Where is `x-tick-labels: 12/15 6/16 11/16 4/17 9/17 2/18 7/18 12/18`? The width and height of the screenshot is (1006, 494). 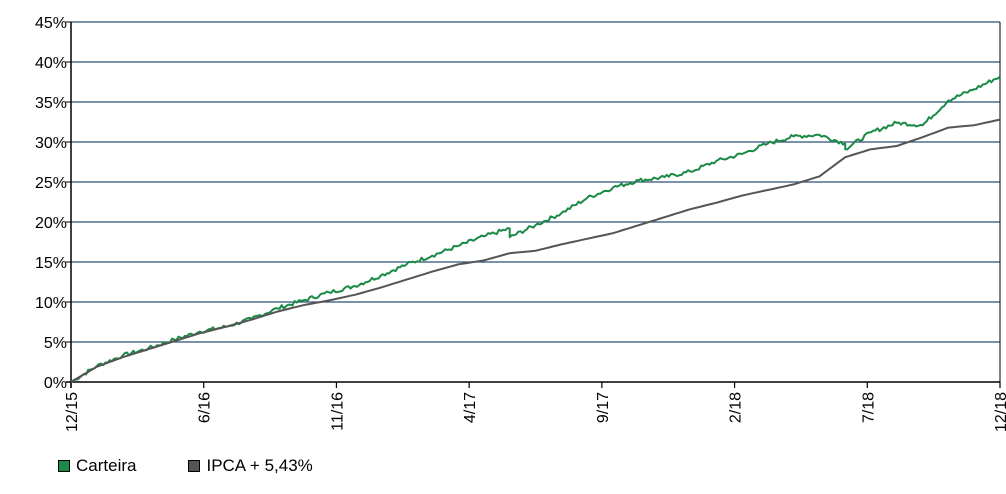
x-tick-labels: 12/15 6/16 11/16 4/17 9/17 2/18 7/18 12/18 is located at coordinates (535, 412).